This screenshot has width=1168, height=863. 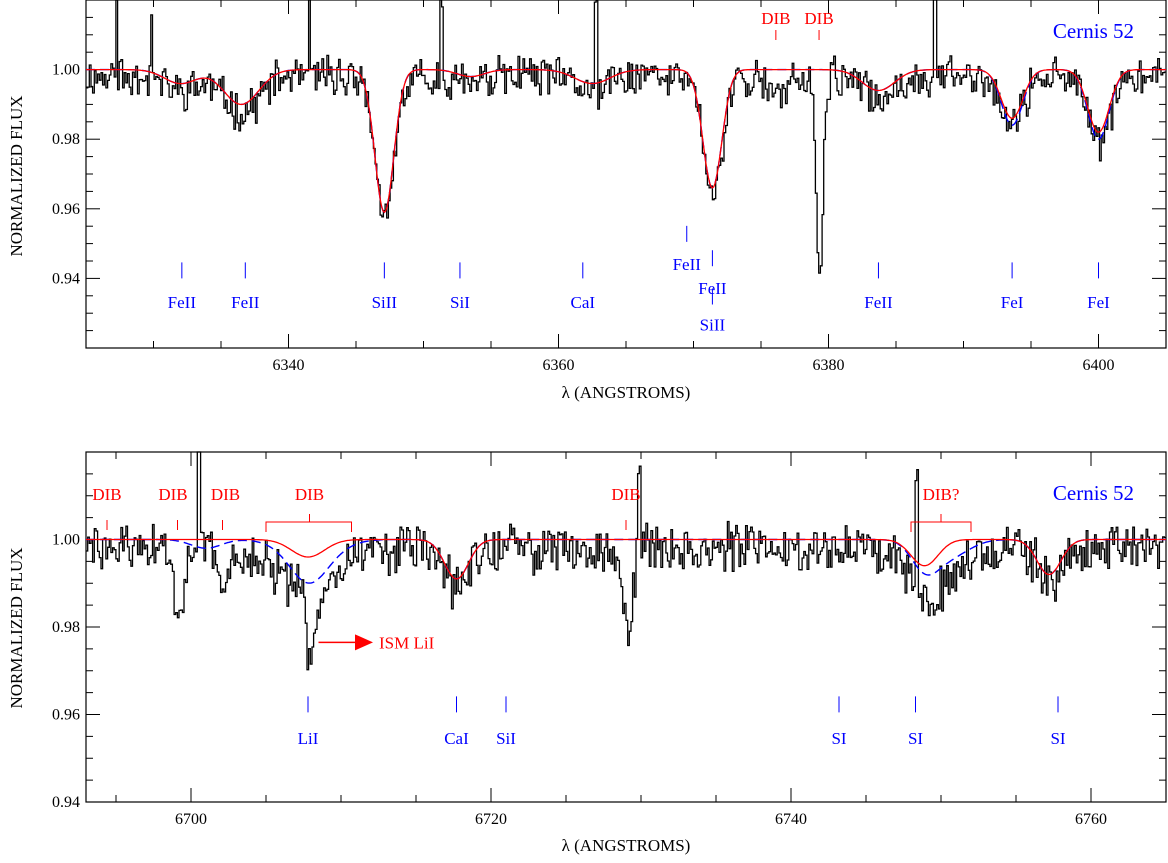 What do you see at coordinates (1093, 31) in the screenshot?
I see `top-object-label: Cernis 52` at bounding box center [1093, 31].